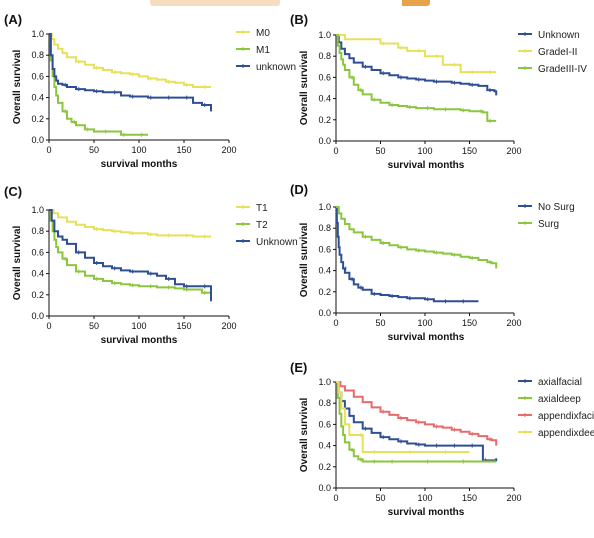 The height and width of the screenshot is (538, 594). I want to click on series-line-appendixfacial, so click(417, 413).